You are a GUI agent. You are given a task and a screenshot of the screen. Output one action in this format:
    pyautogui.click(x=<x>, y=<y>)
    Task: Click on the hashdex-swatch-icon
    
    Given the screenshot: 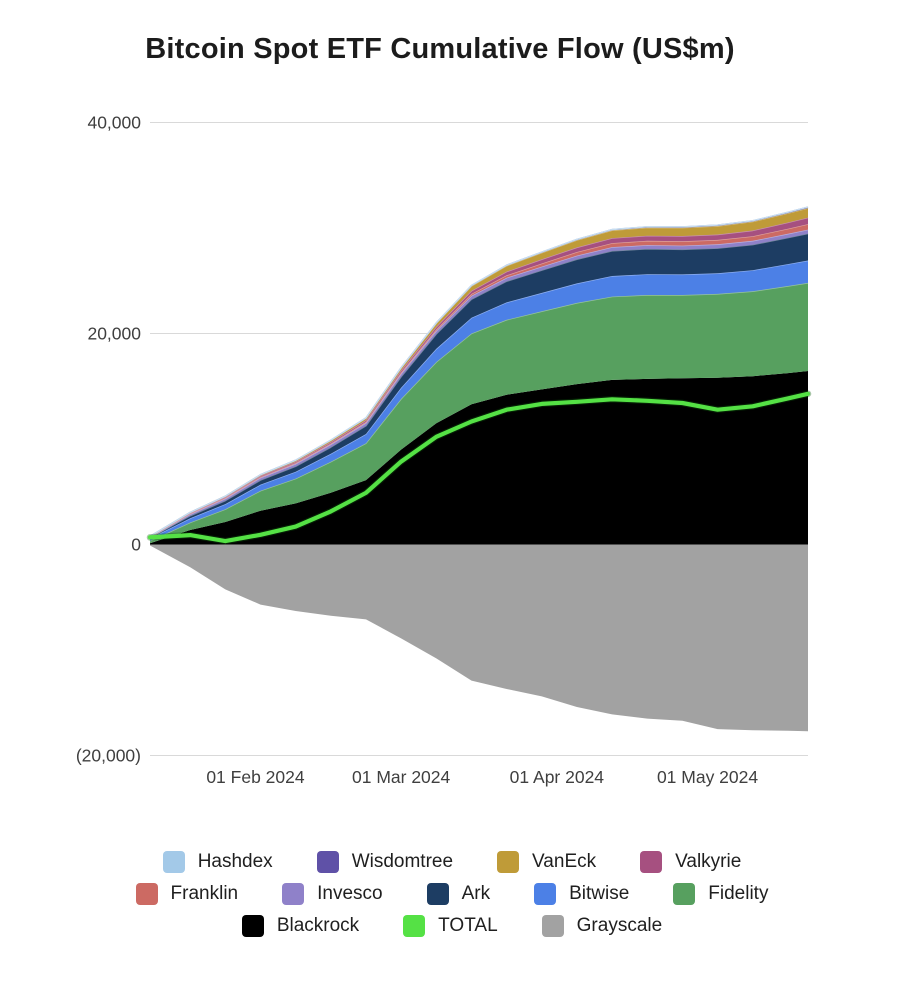 What is the action you would take?
    pyautogui.click(x=173, y=862)
    